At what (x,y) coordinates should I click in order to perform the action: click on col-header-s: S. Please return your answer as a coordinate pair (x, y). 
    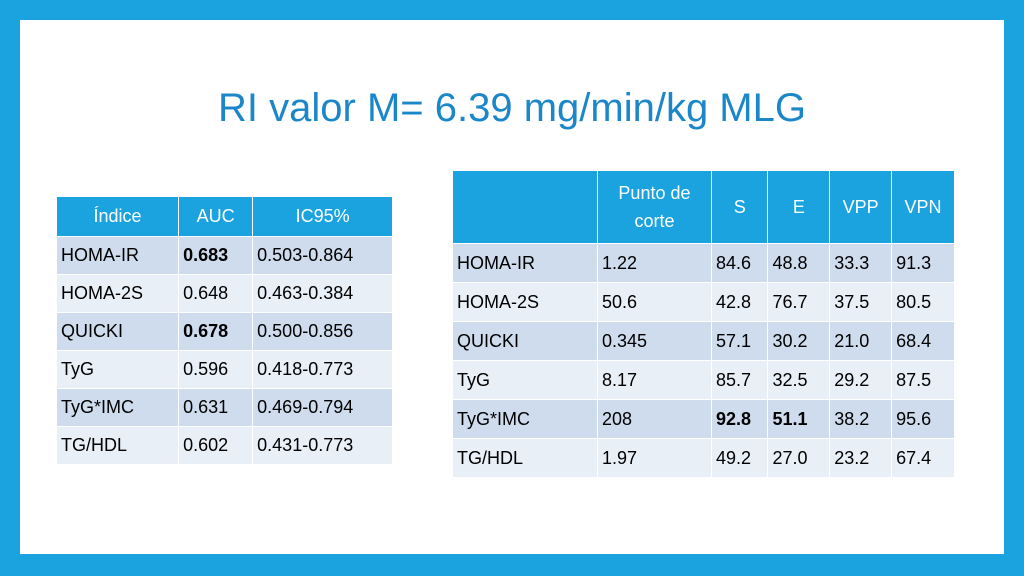
    Looking at the image, I should click on (739, 207).